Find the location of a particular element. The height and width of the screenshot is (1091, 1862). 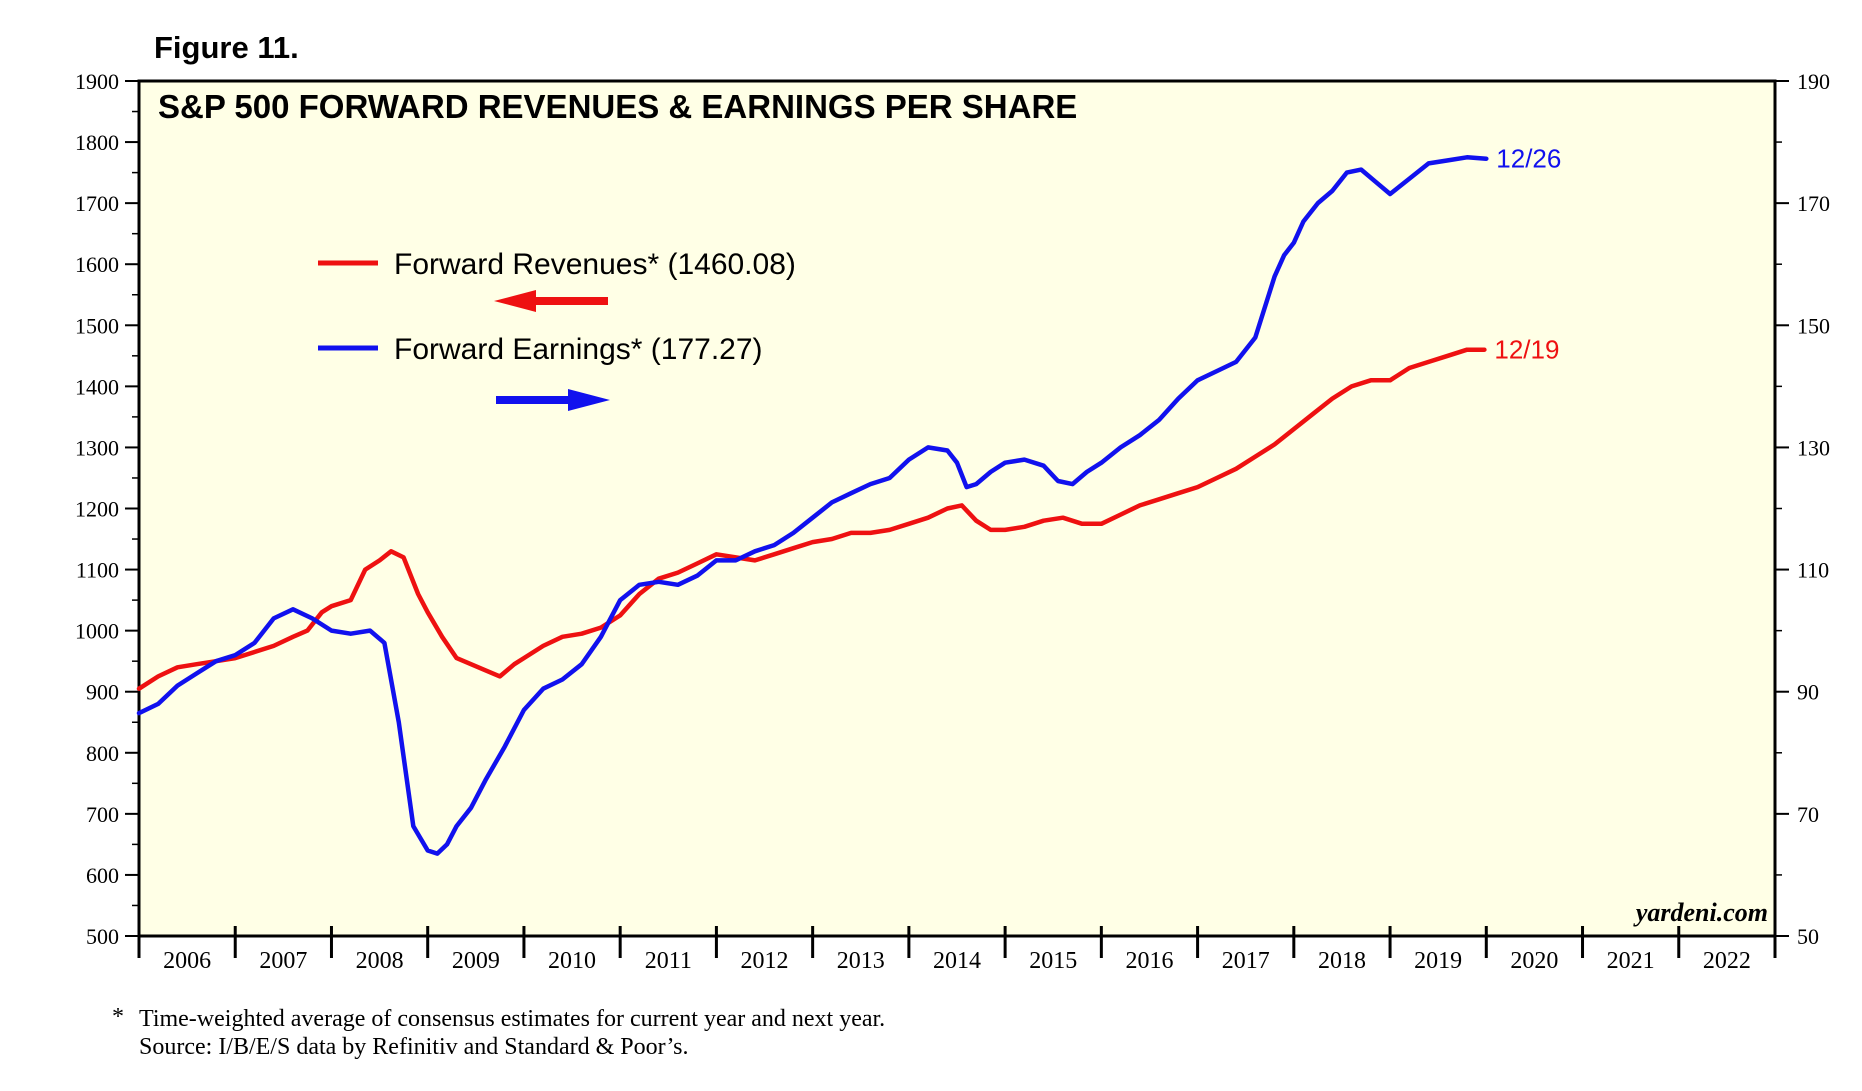

right-tick-label: 50 is located at coordinates (1808, 936).